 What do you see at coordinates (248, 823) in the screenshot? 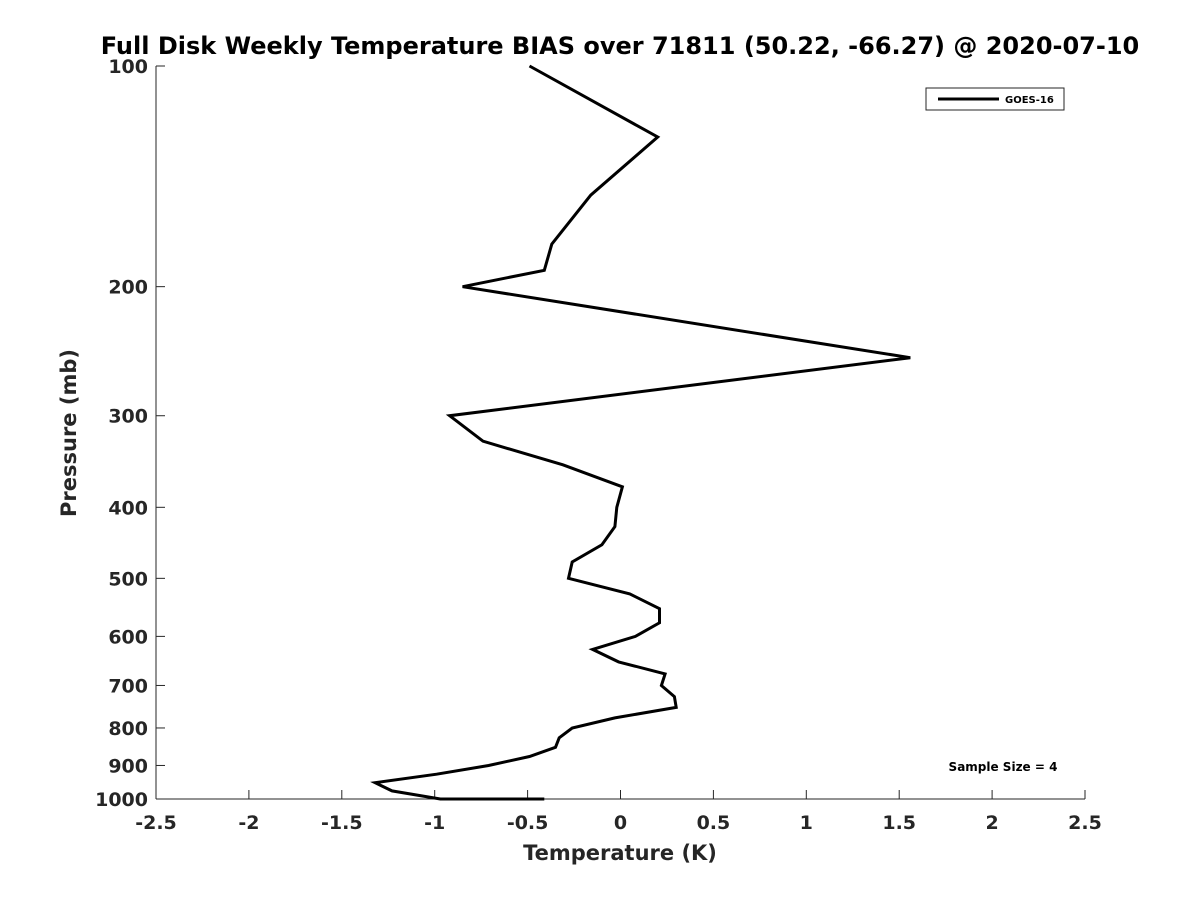
I see `x-tick-label: -2` at bounding box center [248, 823].